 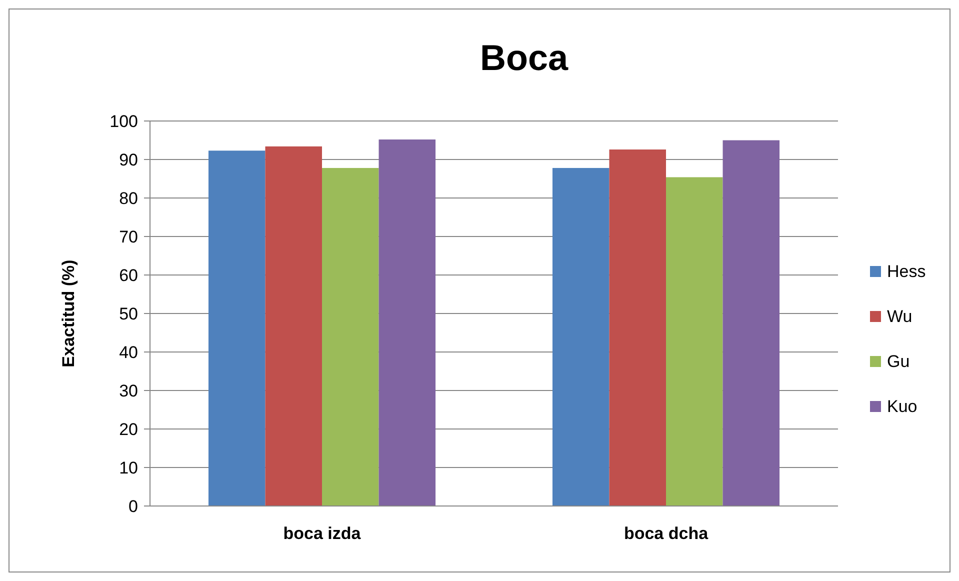 What do you see at coordinates (133, 506) in the screenshot?
I see `y-tick-label: 0` at bounding box center [133, 506].